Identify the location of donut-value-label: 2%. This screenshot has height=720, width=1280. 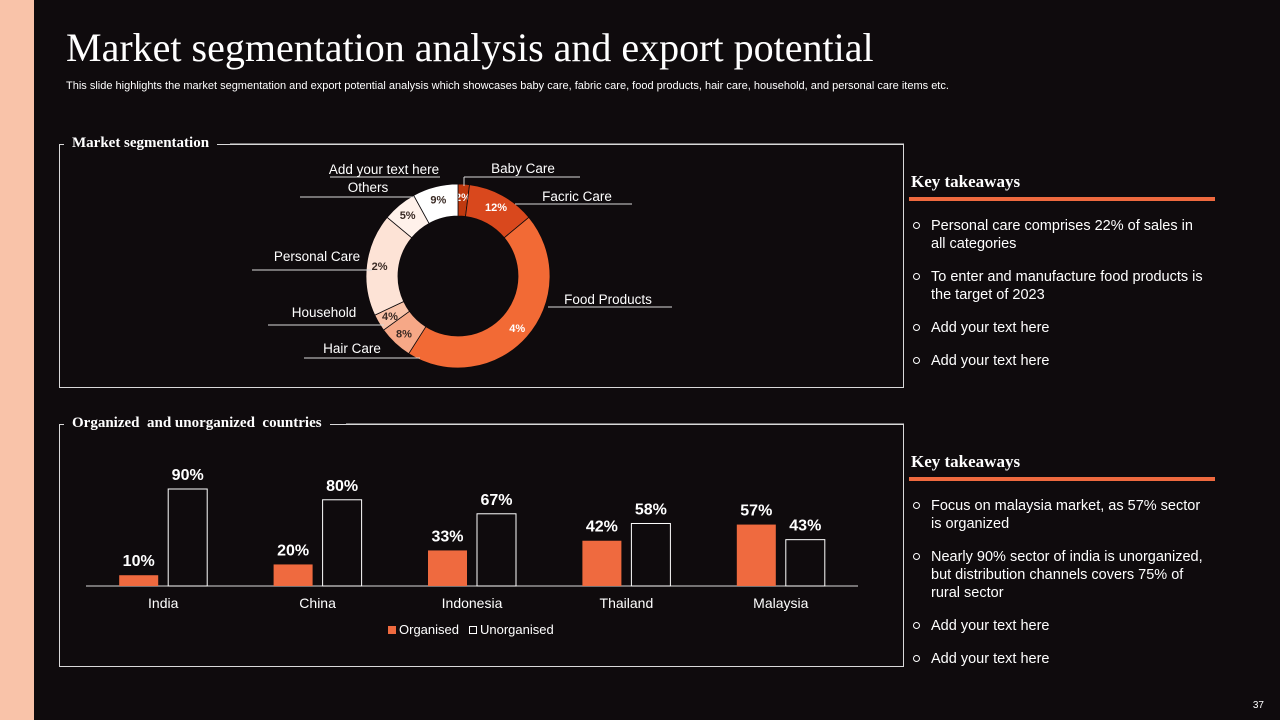
(380, 267).